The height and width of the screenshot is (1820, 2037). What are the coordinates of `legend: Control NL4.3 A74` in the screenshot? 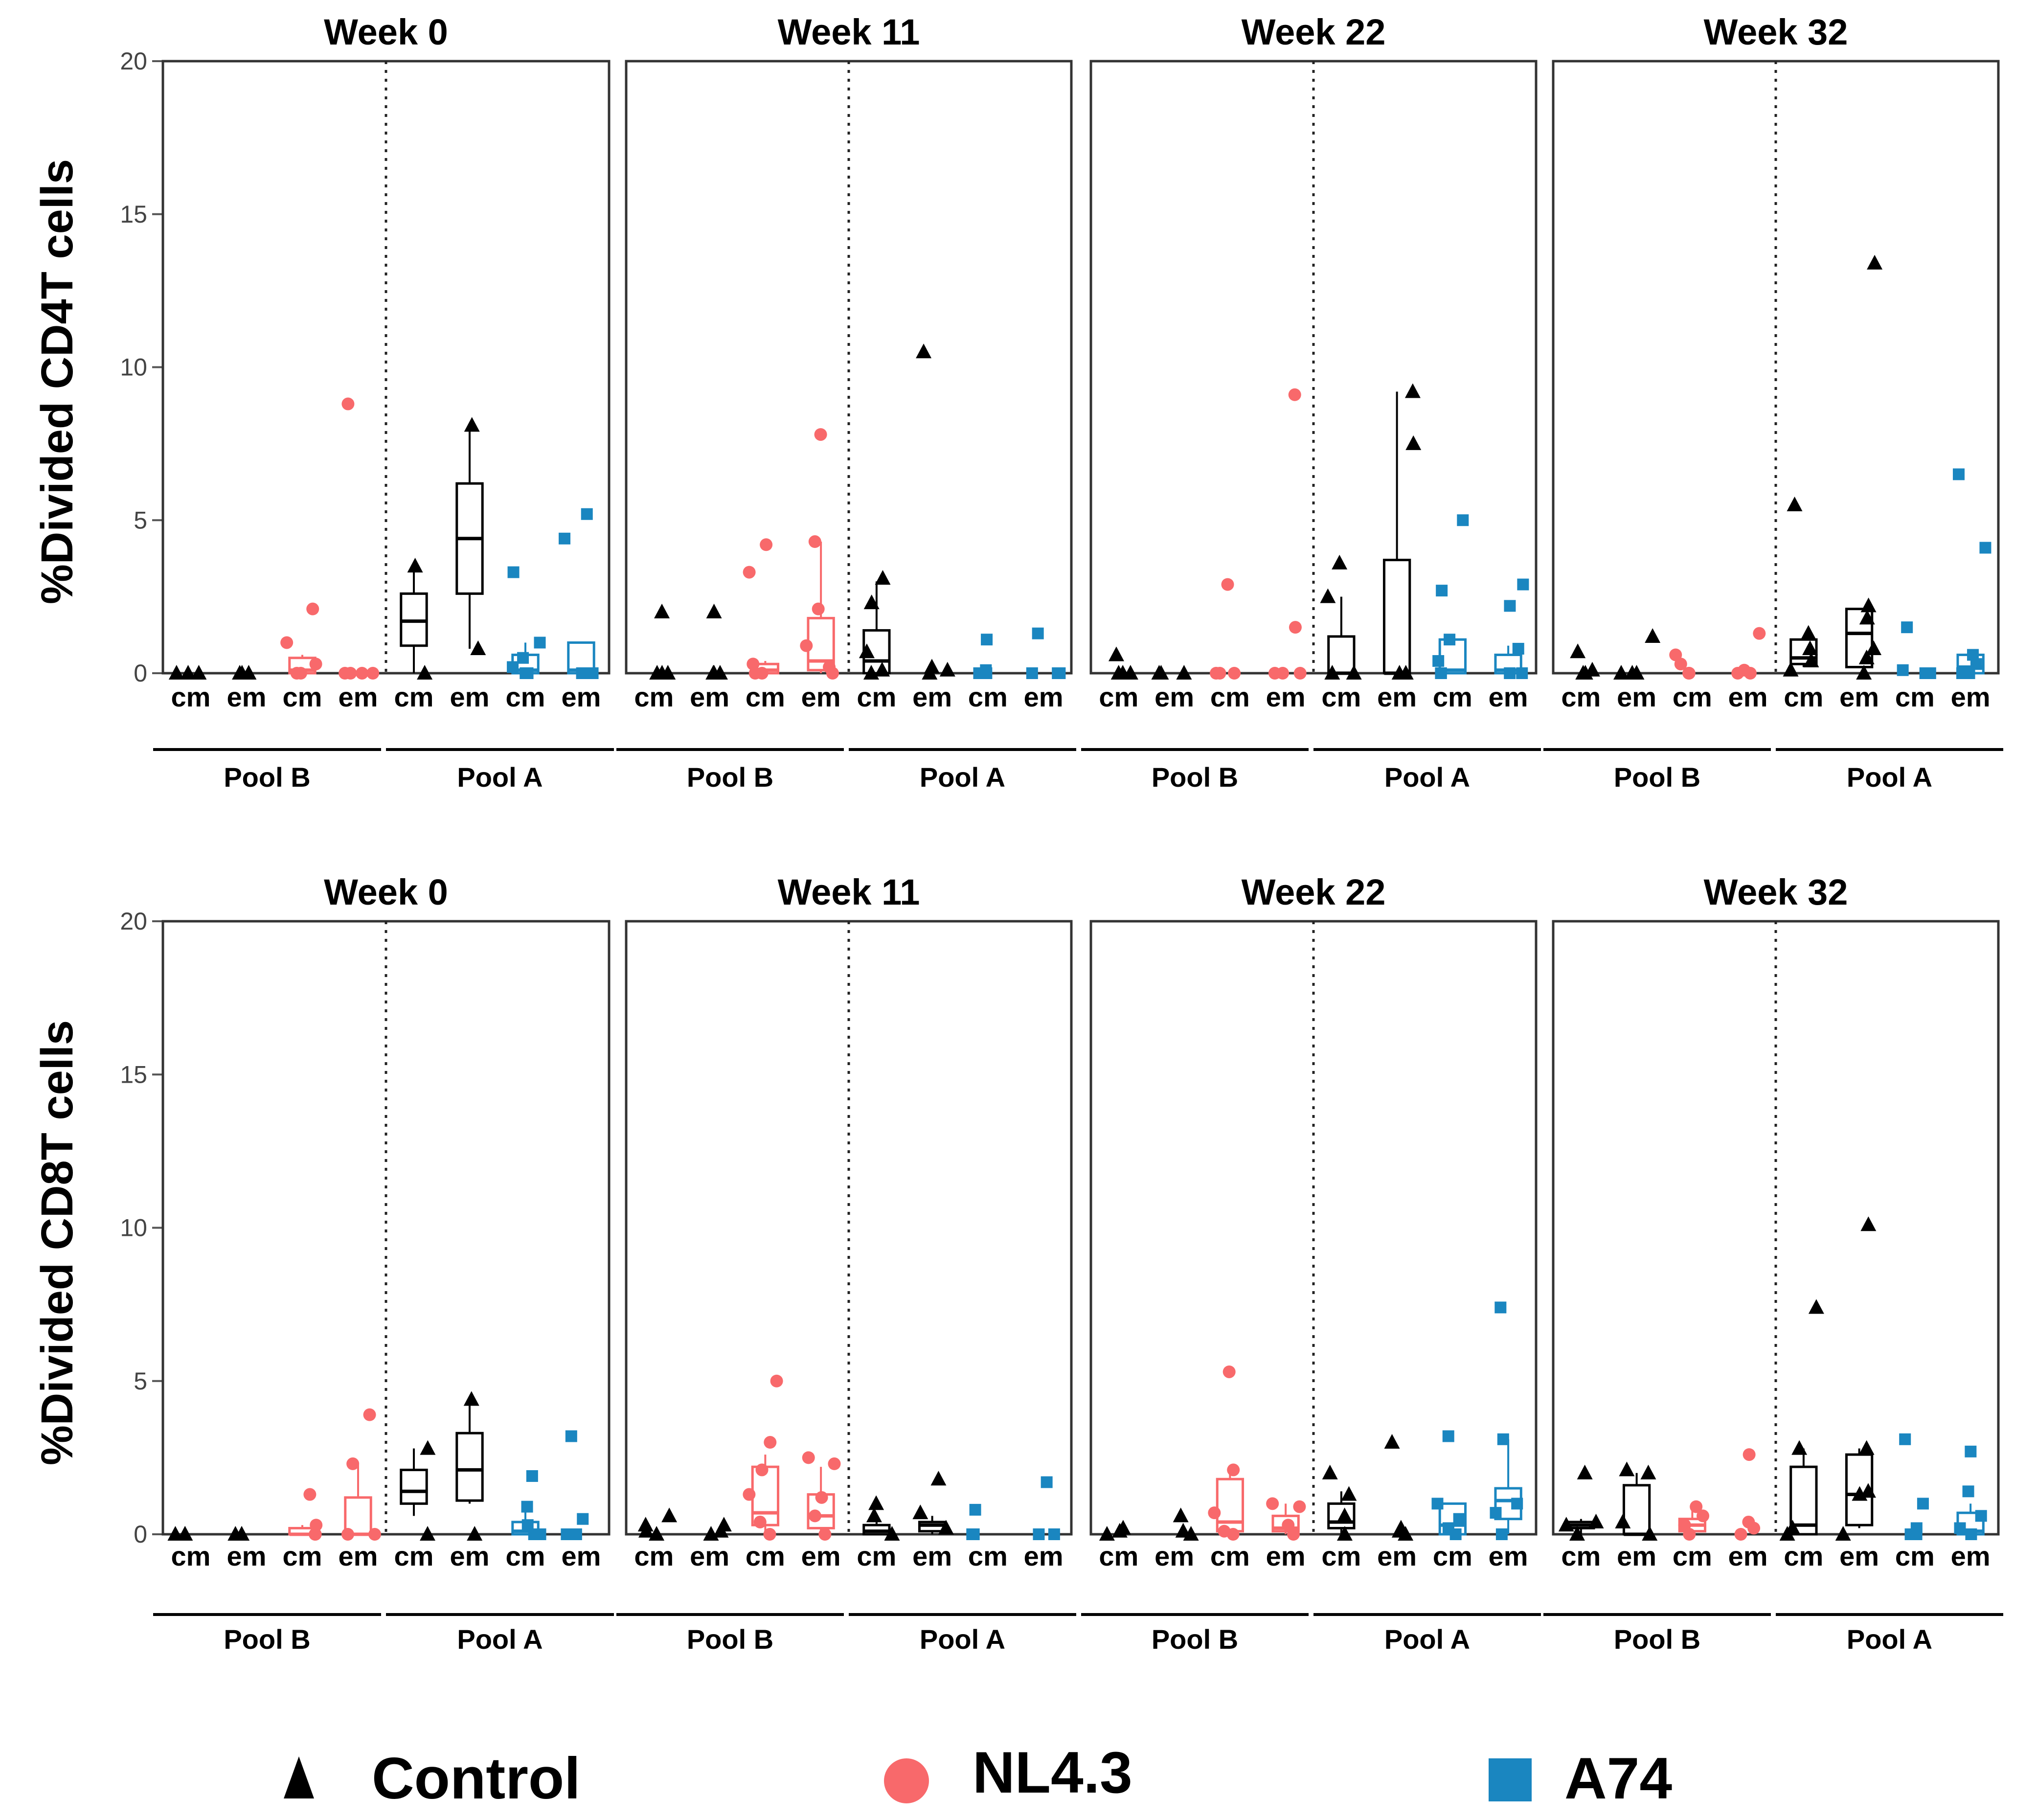 It's located at (978, 1775).